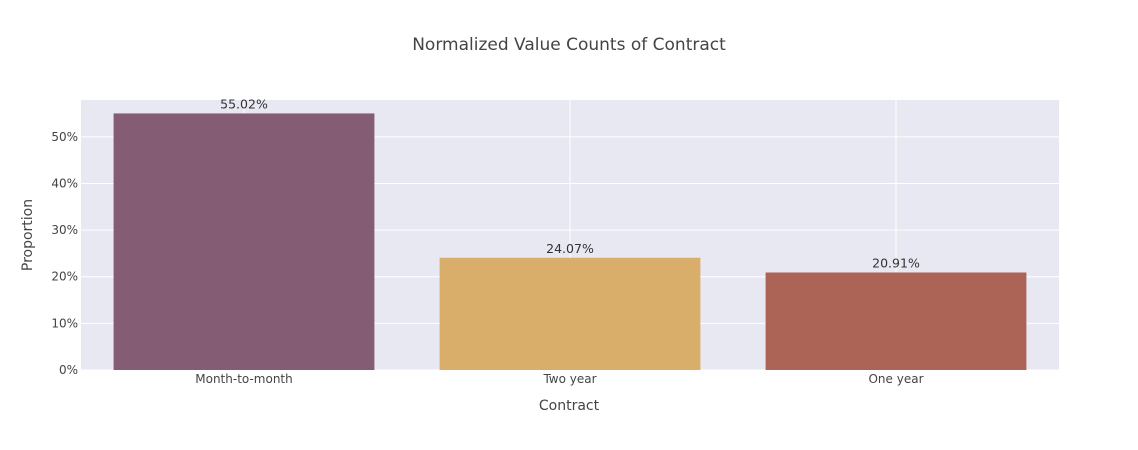  I want to click on y-tick-label: 30%, so click(64, 230).